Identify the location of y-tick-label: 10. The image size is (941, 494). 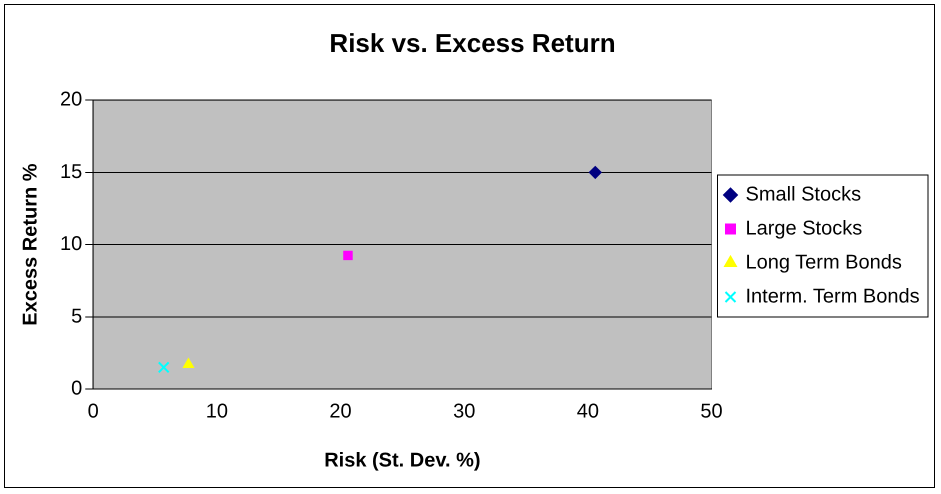
(71, 244).